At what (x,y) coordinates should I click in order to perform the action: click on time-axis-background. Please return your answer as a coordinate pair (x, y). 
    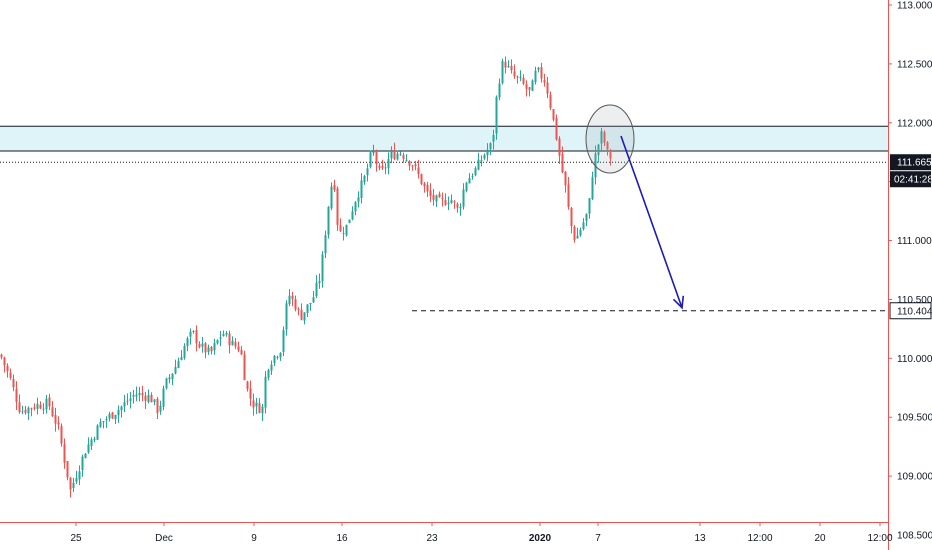
    Looking at the image, I should click on (444, 536).